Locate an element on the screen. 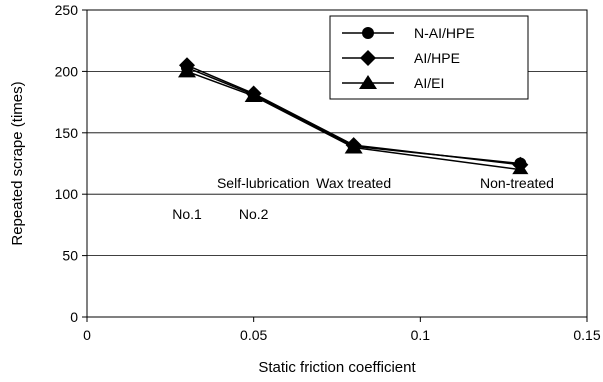 Image resolution: width=603 pixels, height=382 pixels. annotation-label: Non-treated is located at coordinates (517, 183).